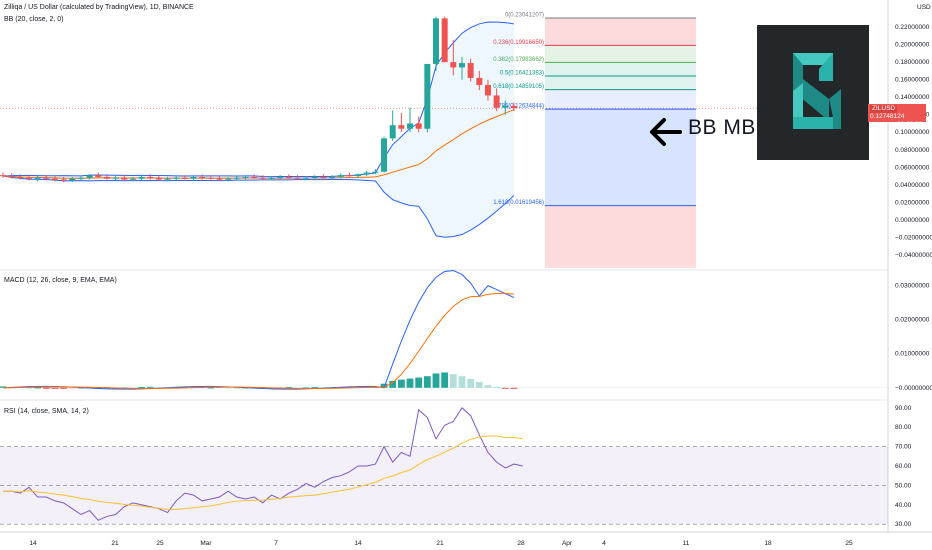 The width and height of the screenshot is (932, 550). Describe the element at coordinates (620, 236) in the screenshot. I see `fib-zone-extension` at that location.